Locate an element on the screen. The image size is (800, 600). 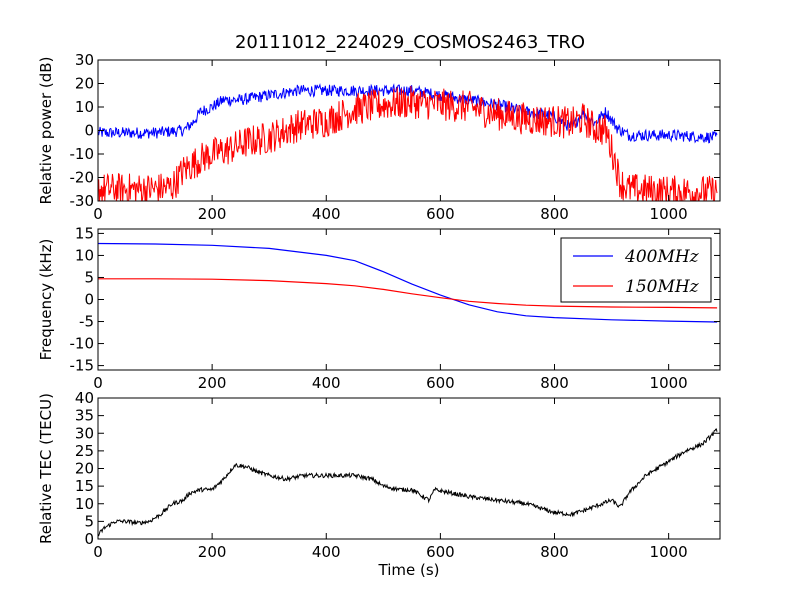
panel-2-ytick-label: 5 is located at coordinates (89, 277).